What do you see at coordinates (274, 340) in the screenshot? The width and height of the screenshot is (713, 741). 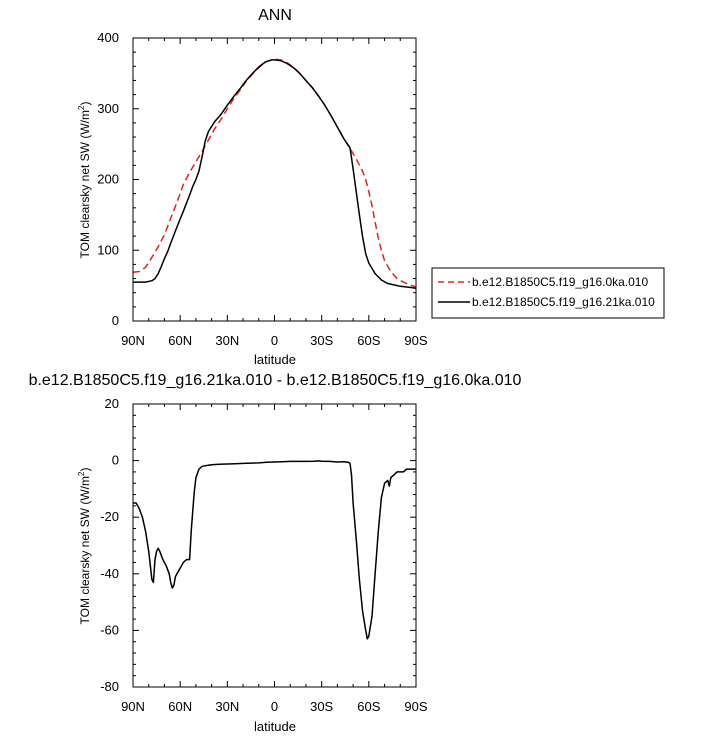 I see `top-x-tick-label: 0` at bounding box center [274, 340].